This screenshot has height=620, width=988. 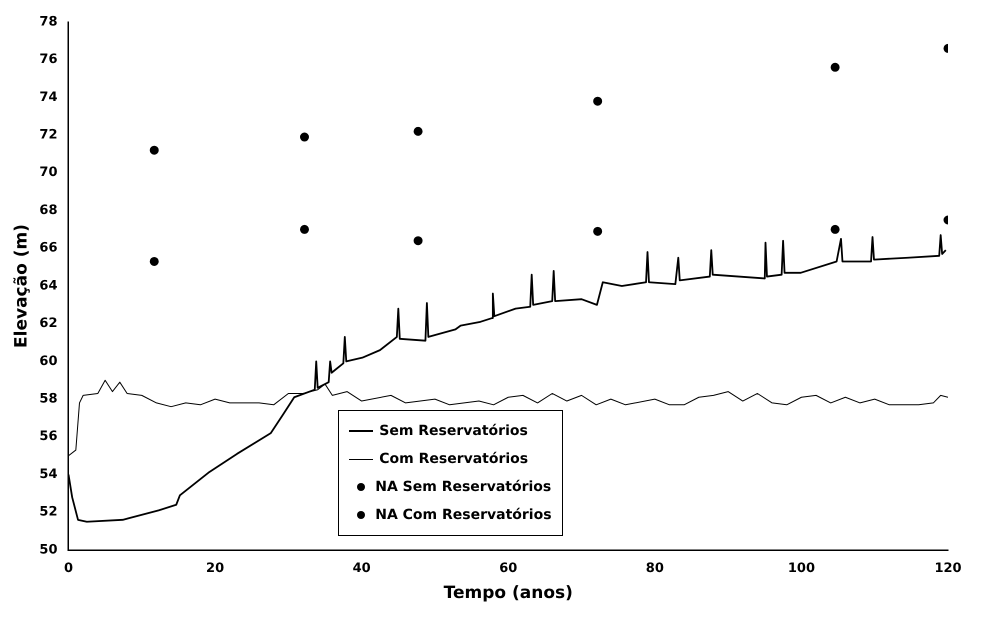 I want to click on y-tick-label: 64, so click(x=48, y=286).